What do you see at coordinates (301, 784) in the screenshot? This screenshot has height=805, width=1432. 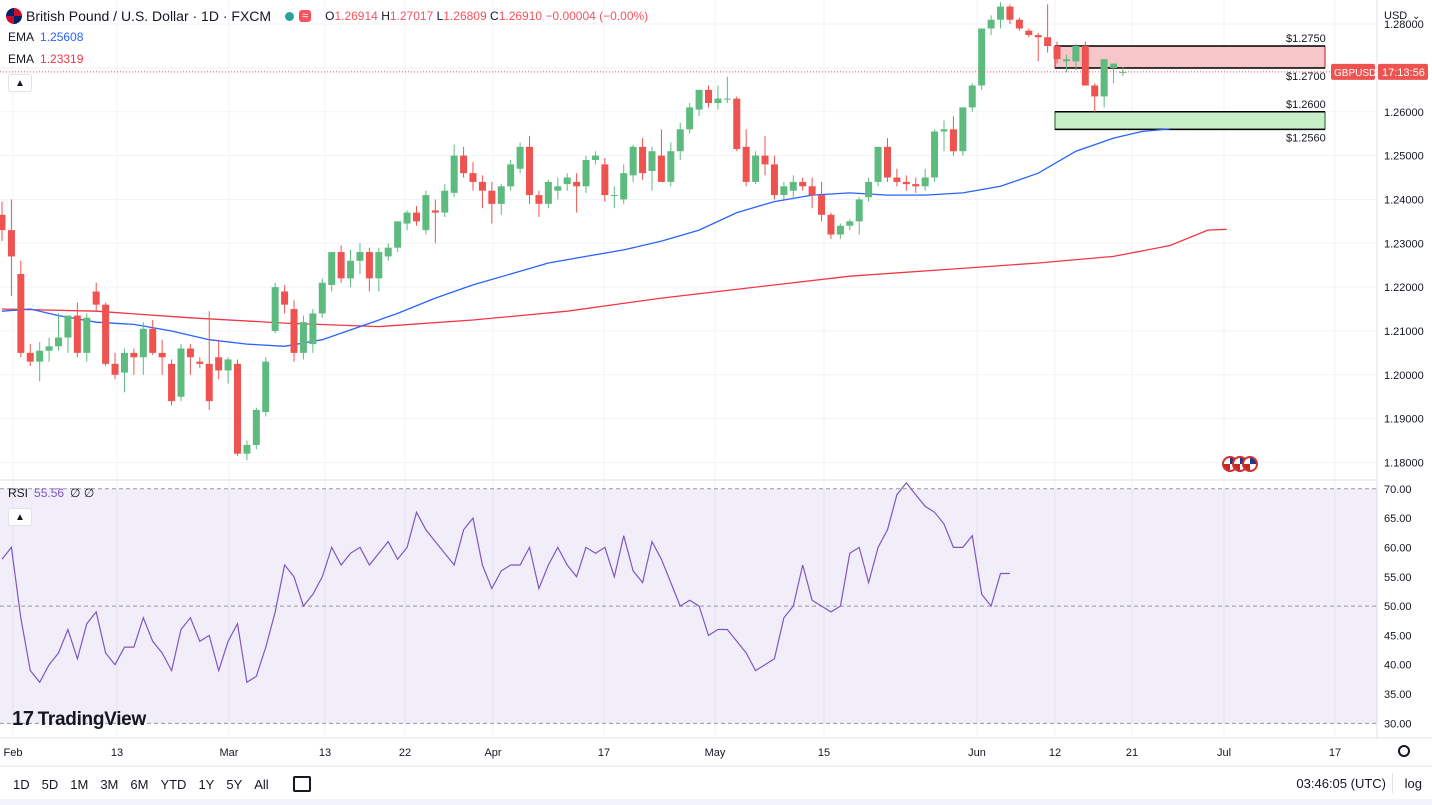 I see `calendar-icon` at bounding box center [301, 784].